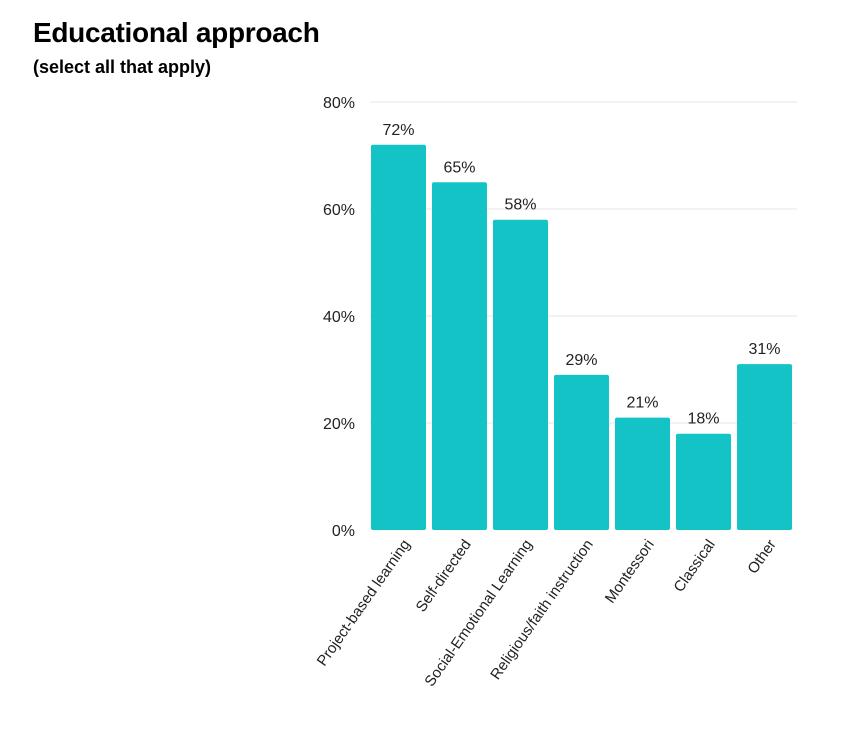 This screenshot has width=863, height=733. What do you see at coordinates (581, 360) in the screenshot?
I see `data-label: 29%` at bounding box center [581, 360].